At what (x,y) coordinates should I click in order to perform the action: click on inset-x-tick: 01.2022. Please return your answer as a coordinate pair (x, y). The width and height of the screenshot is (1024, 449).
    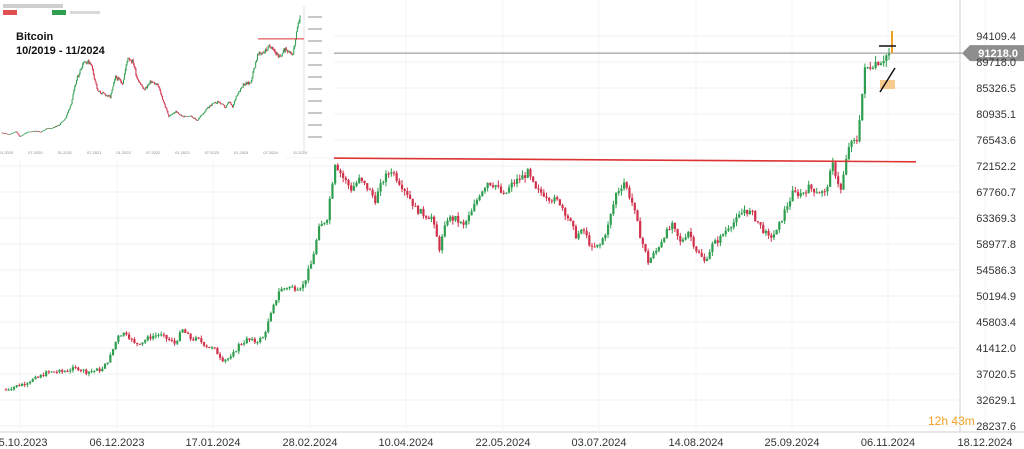
    Looking at the image, I should click on (123, 152).